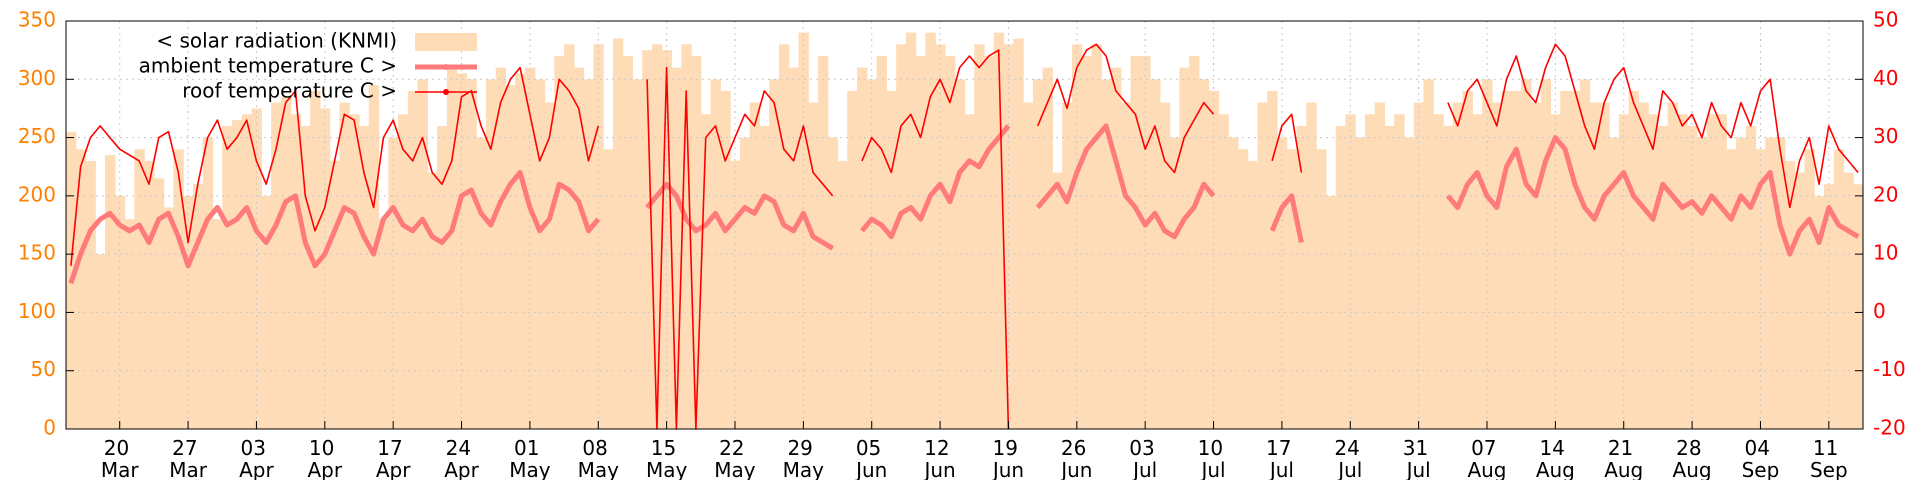 This screenshot has width=1920, height=480. I want to click on x-tick-label: 11 Sep, so click(1829, 458).